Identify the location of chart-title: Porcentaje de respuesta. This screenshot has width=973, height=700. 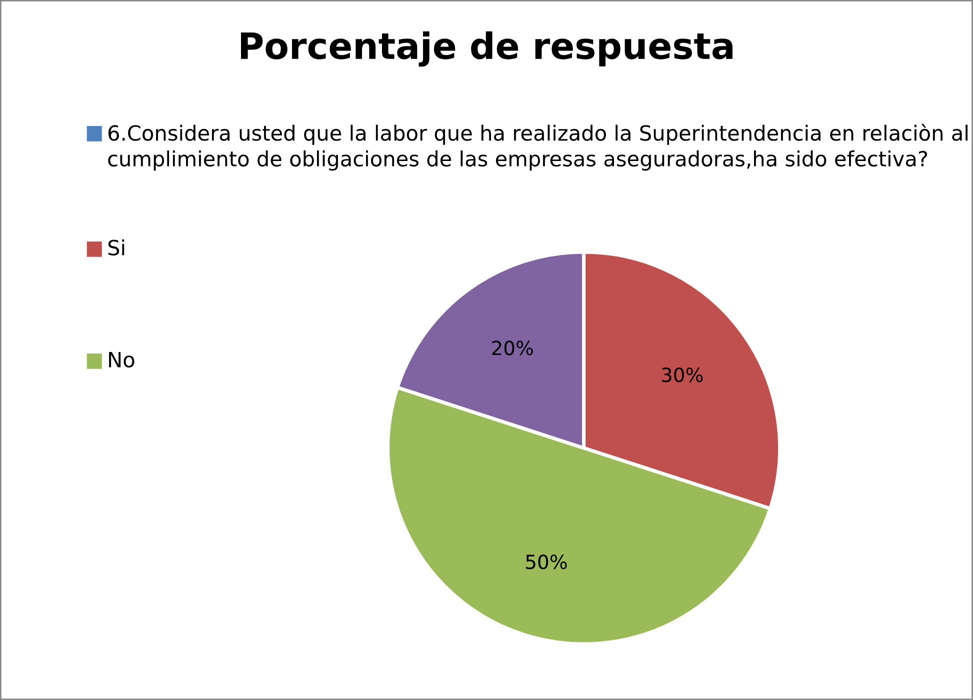
(486, 49).